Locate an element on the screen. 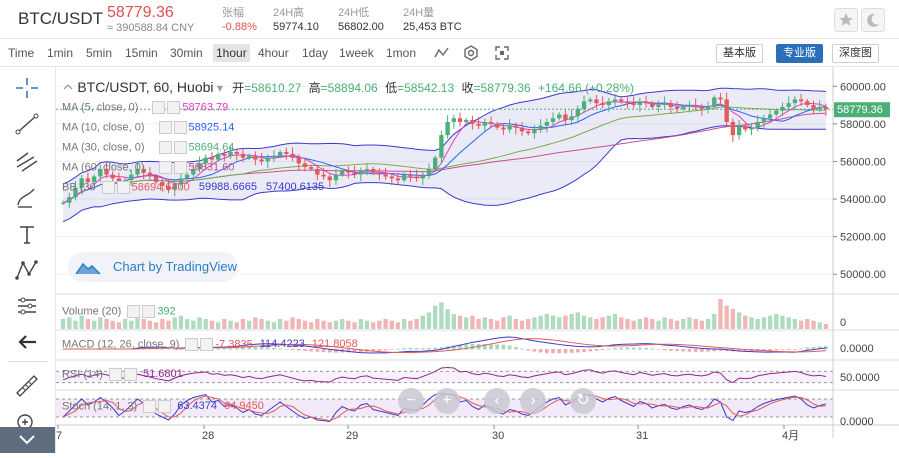 The height and width of the screenshot is (458, 899). tf-1min: 1min is located at coordinates (60, 53).